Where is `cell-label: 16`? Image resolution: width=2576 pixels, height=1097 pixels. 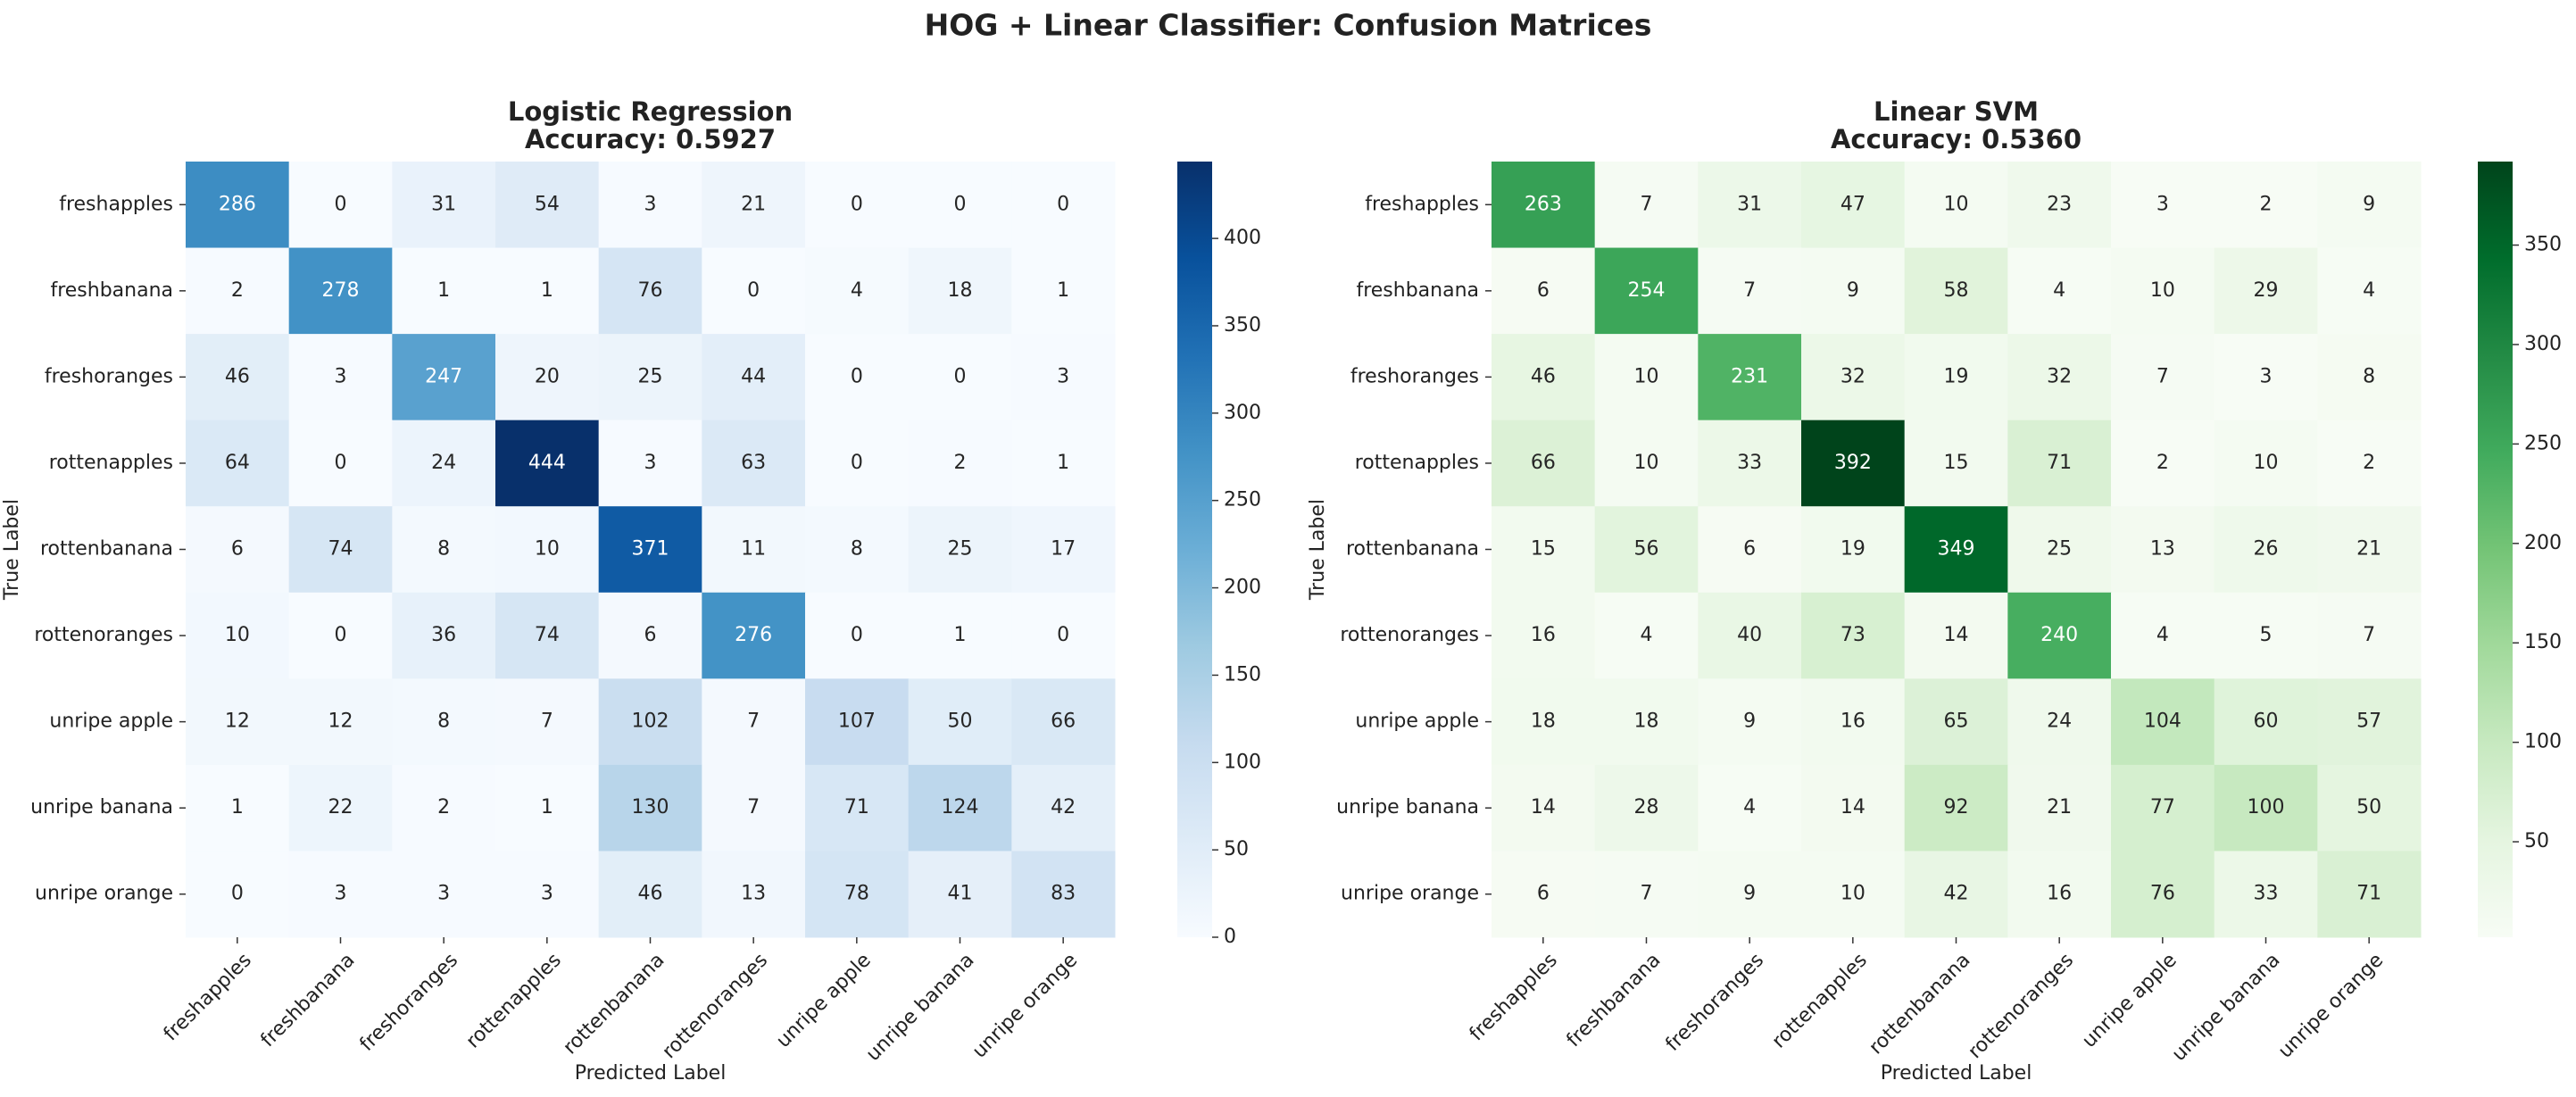
cell-label: 16 is located at coordinates (1854, 722).